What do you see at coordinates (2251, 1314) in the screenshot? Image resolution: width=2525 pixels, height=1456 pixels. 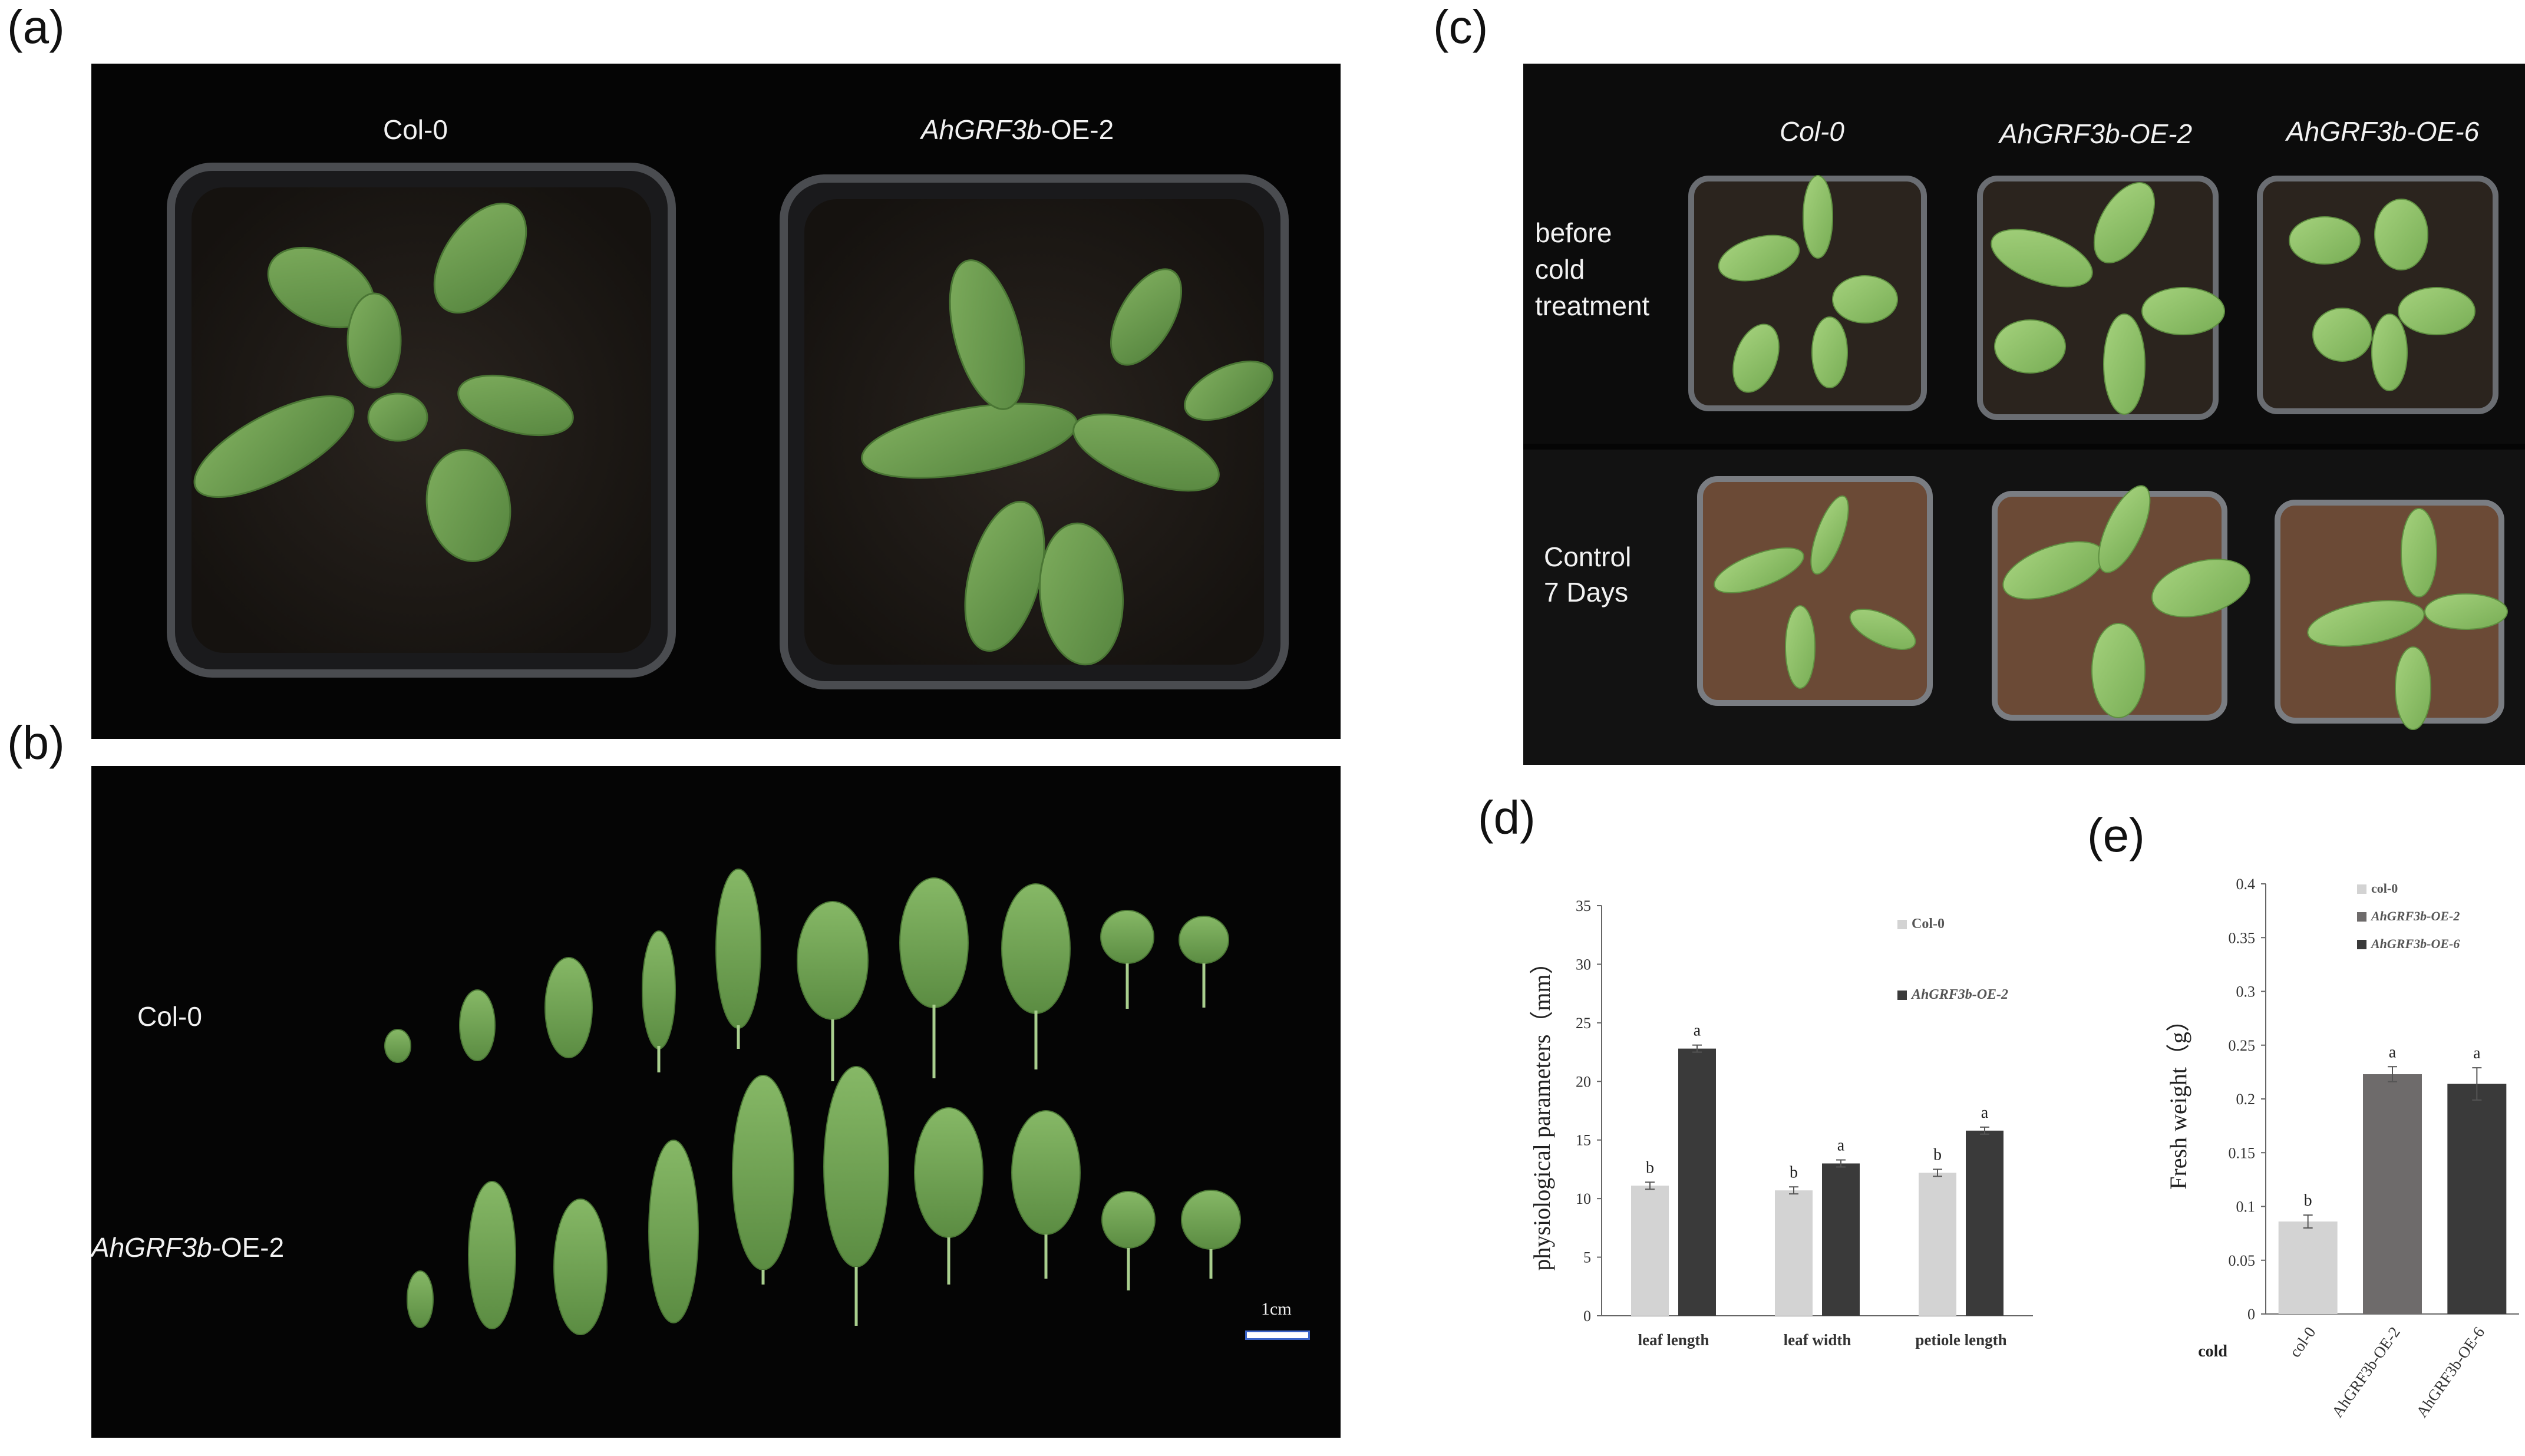 I see `chart-e-y-tick-label: 0` at bounding box center [2251, 1314].